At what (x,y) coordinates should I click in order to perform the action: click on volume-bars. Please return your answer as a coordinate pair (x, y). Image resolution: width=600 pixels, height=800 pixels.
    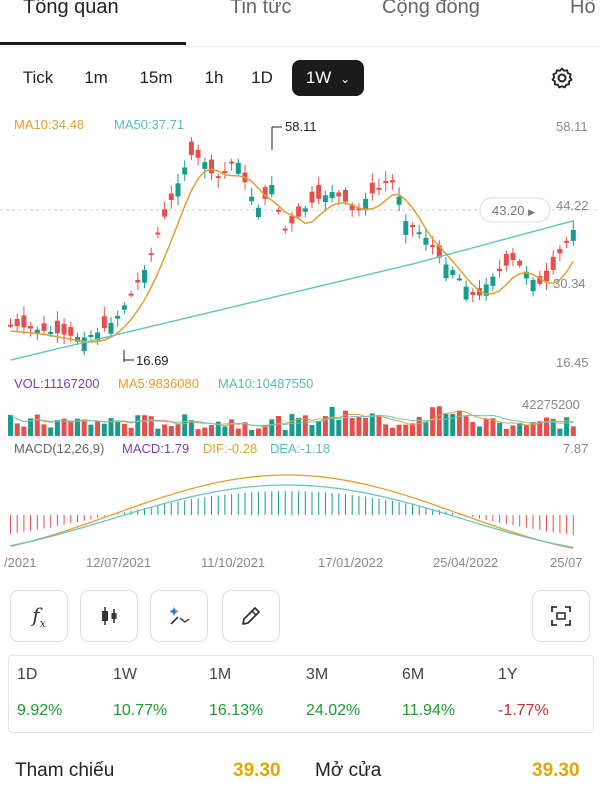
    Looking at the image, I should click on (292, 421).